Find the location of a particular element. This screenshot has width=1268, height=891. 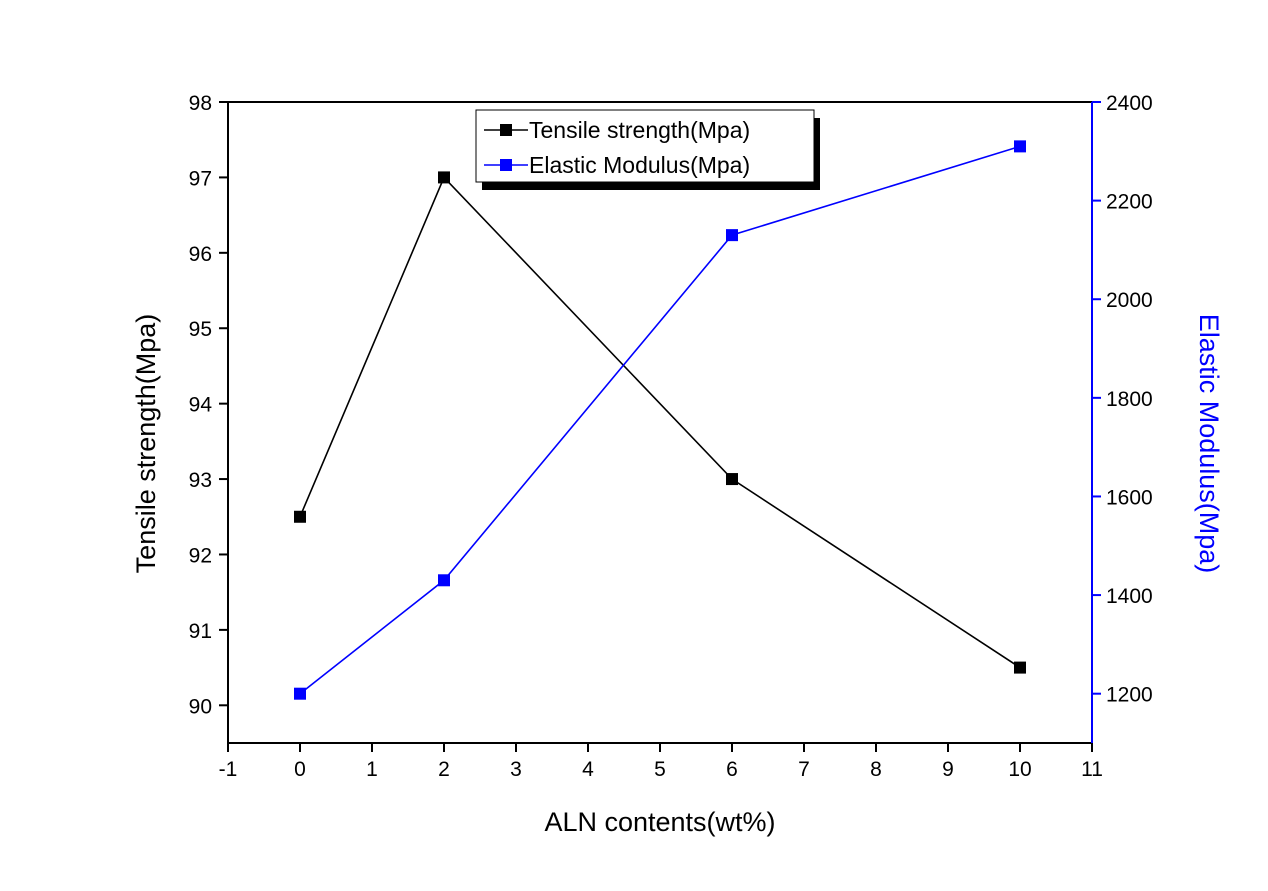

y-tick-label: 90 is located at coordinates (200, 706).